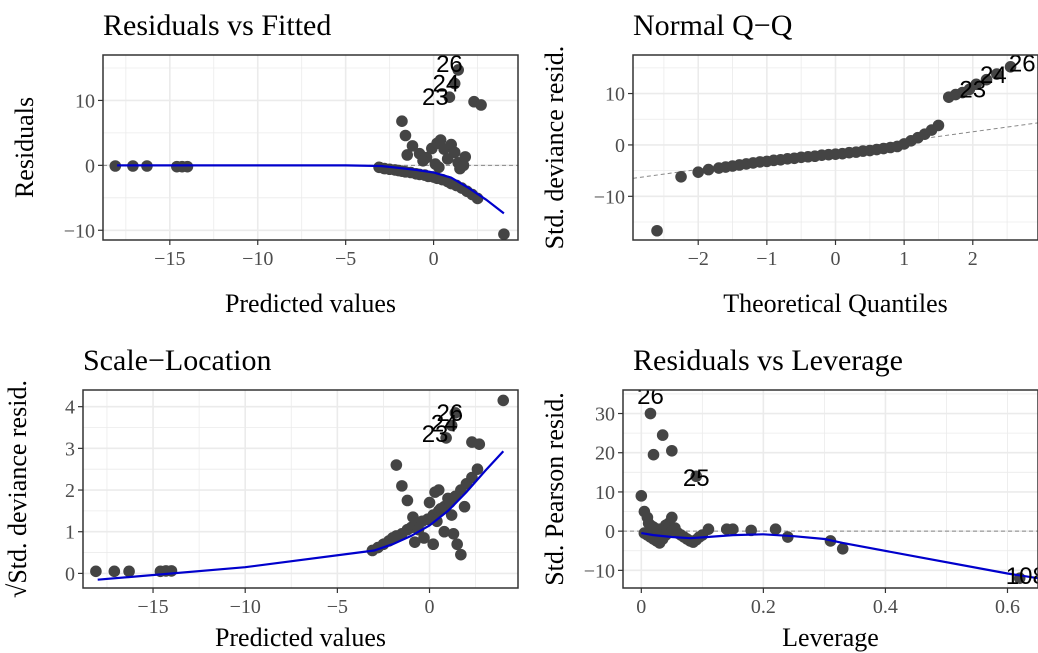  What do you see at coordinates (698, 259) in the screenshot?
I see `x-tick-label: −2` at bounding box center [698, 259].